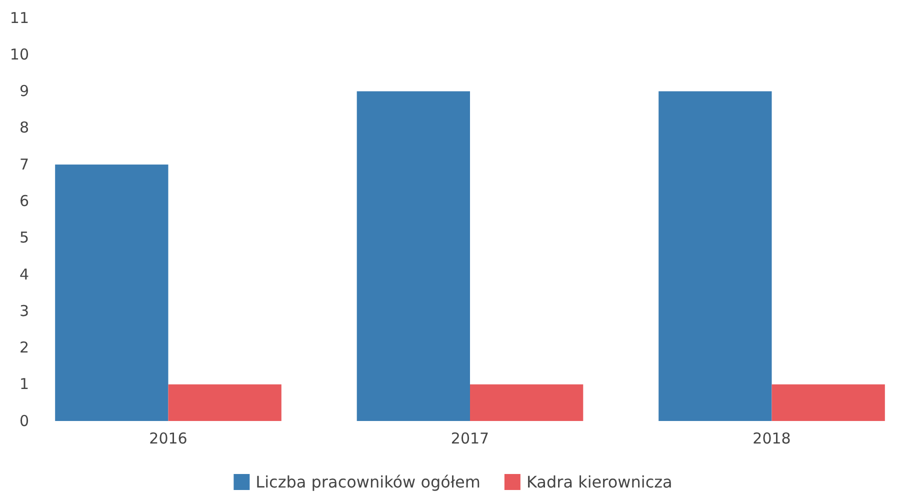 The image size is (906, 495). Describe the element at coordinates (24, 164) in the screenshot. I see `y-tick-label: 7` at that location.